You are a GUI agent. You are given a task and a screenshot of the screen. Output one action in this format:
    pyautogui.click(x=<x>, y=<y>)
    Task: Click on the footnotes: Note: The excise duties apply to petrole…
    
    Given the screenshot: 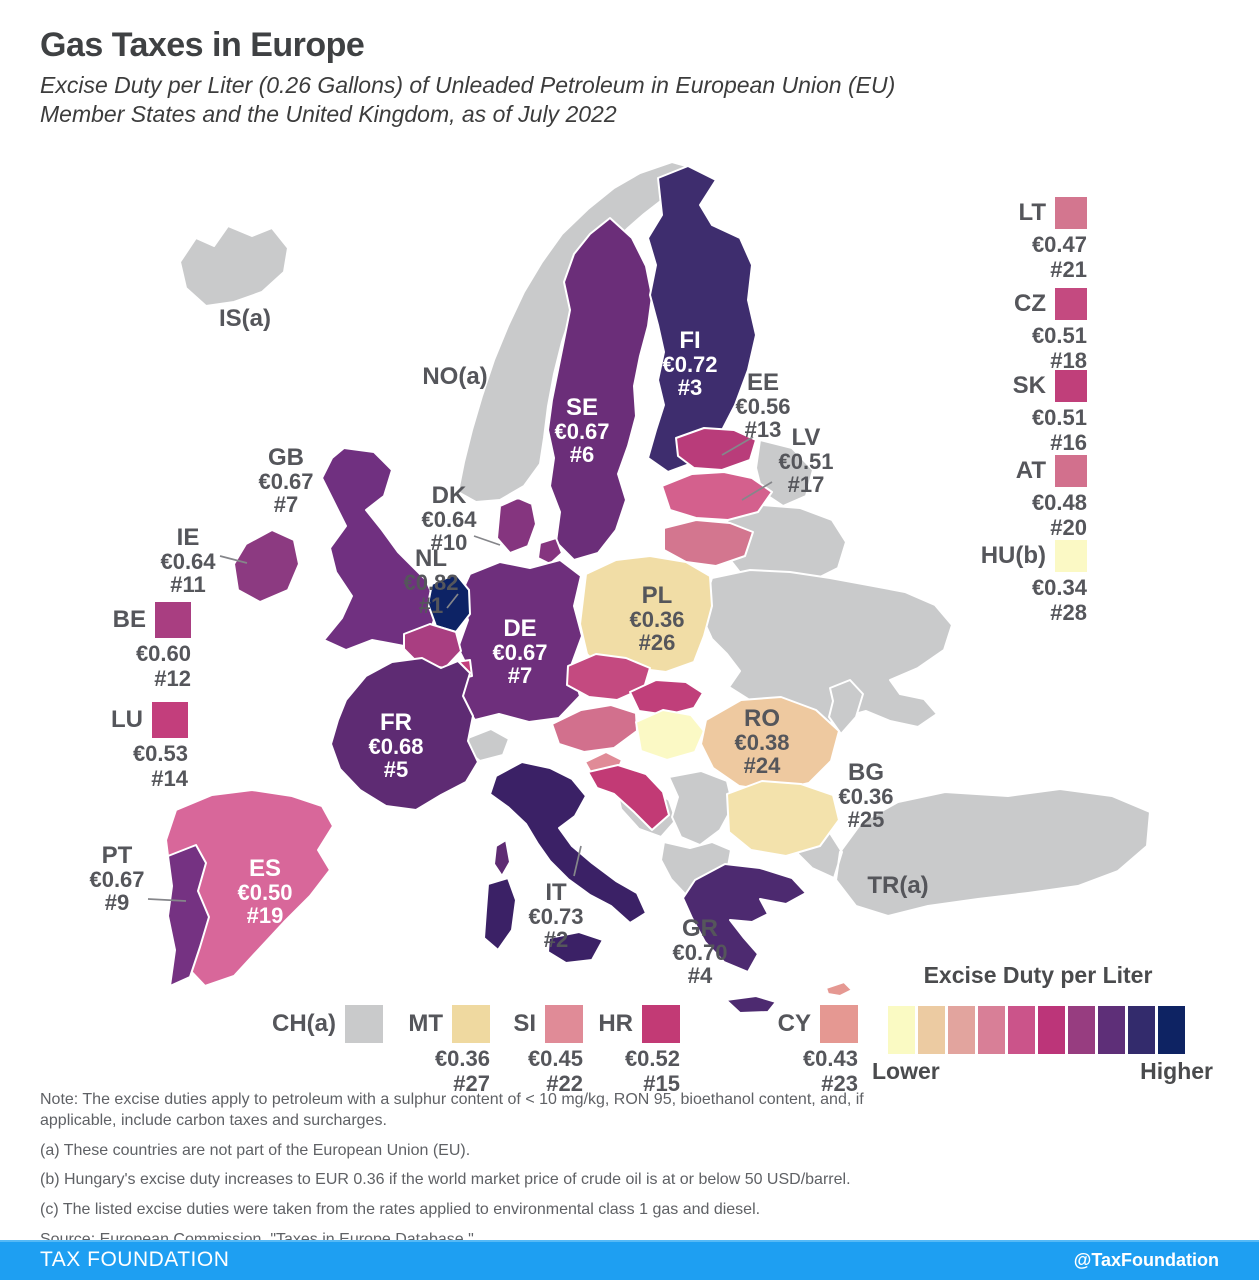 What is the action you would take?
    pyautogui.click(x=479, y=1175)
    